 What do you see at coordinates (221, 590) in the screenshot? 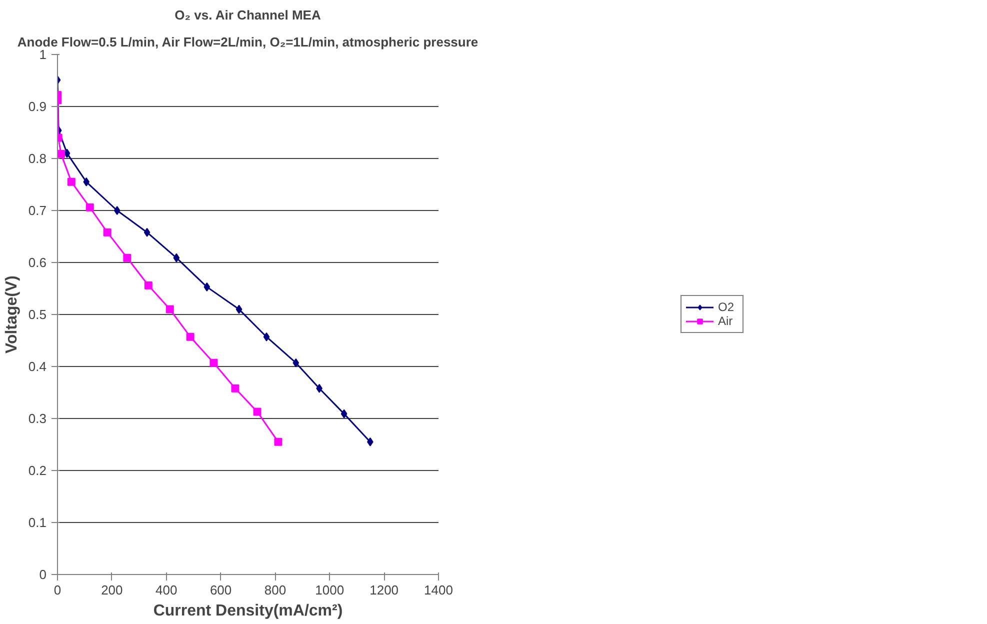
I see `x-tick-label: 600` at bounding box center [221, 590].